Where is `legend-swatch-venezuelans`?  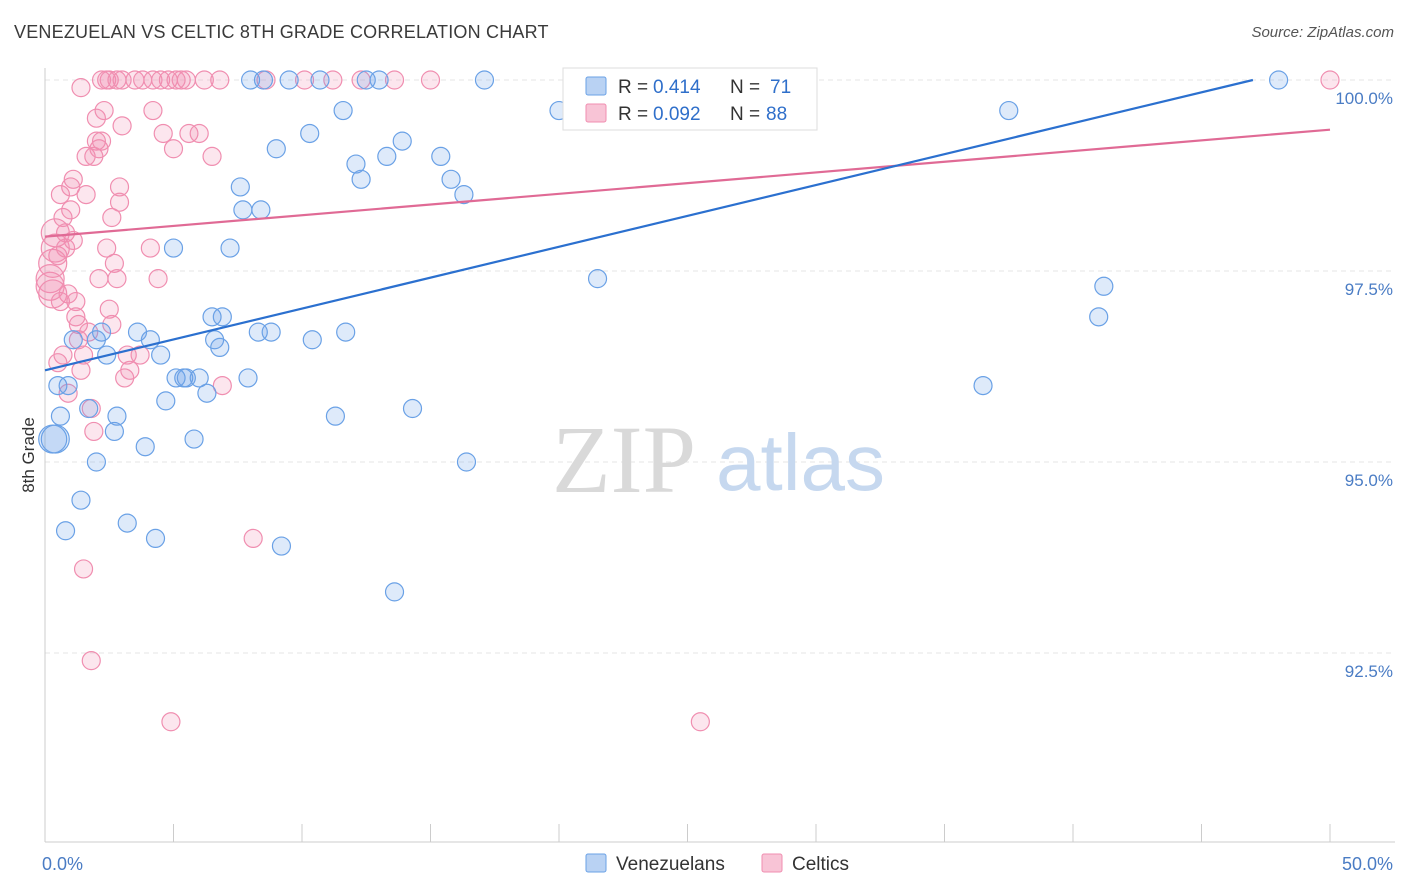 legend-swatch-venezuelans is located at coordinates (596, 86).